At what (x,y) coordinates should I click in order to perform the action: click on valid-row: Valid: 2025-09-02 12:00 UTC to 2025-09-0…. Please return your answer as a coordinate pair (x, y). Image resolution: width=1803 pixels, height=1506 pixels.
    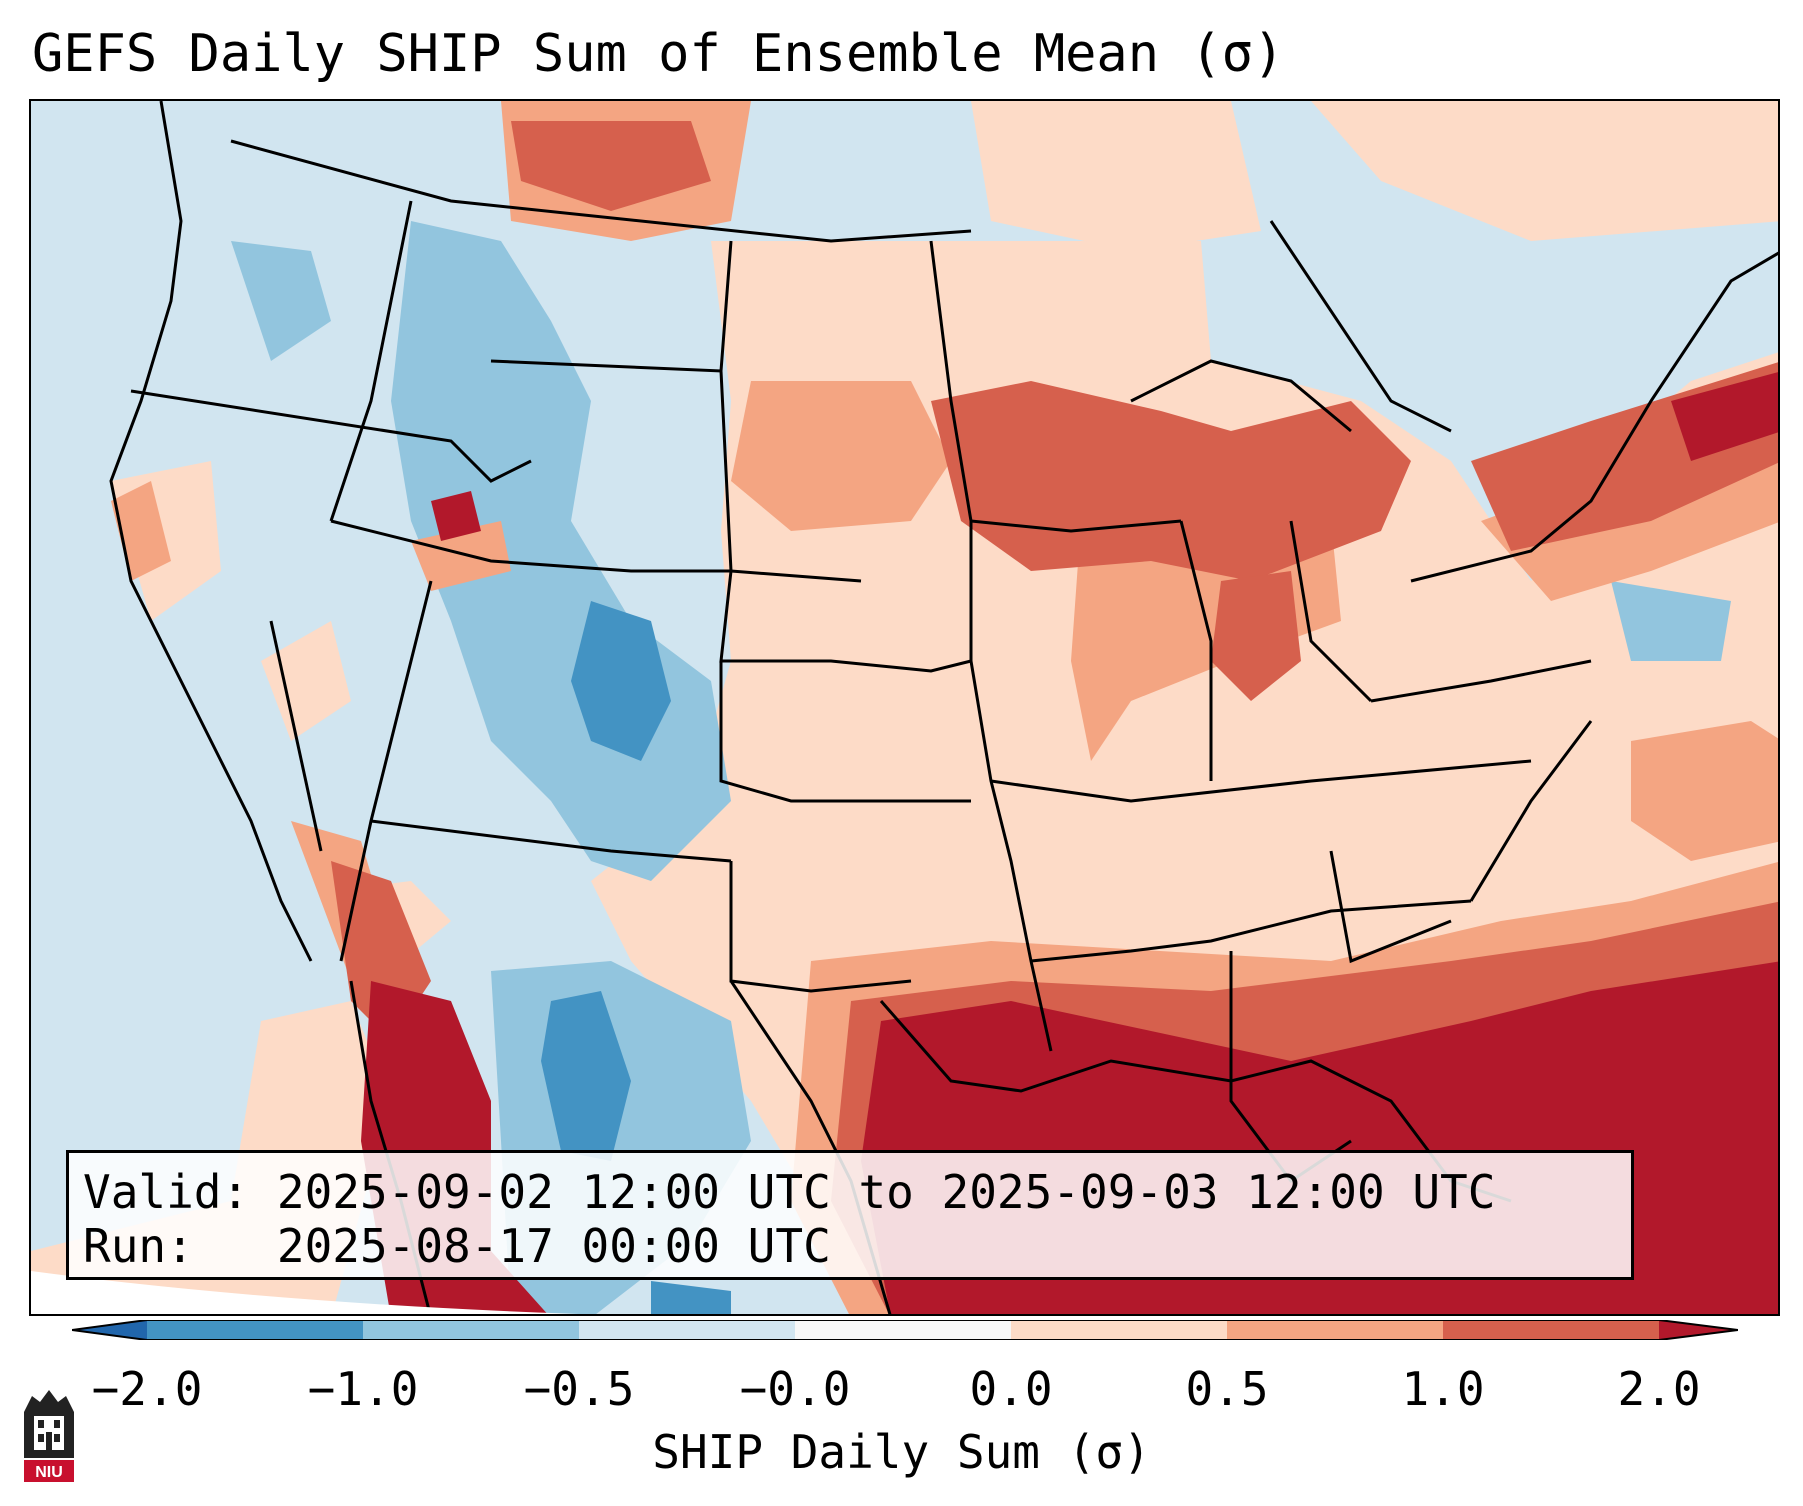
    Looking at the image, I should click on (850, 1192).